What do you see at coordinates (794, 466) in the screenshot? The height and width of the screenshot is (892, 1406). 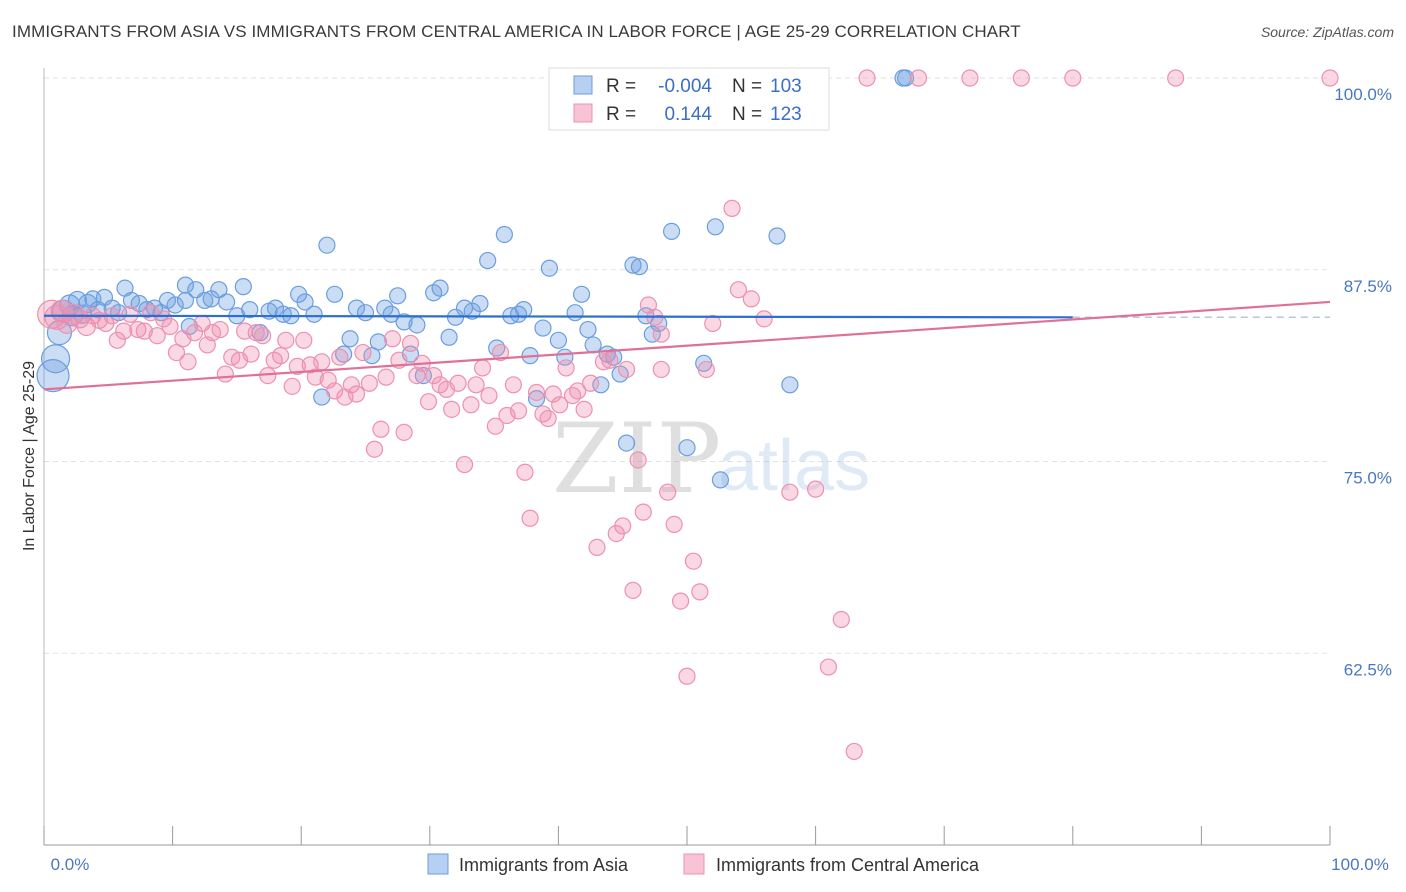 I see `watermark-atlas: atlas` at bounding box center [794, 466].